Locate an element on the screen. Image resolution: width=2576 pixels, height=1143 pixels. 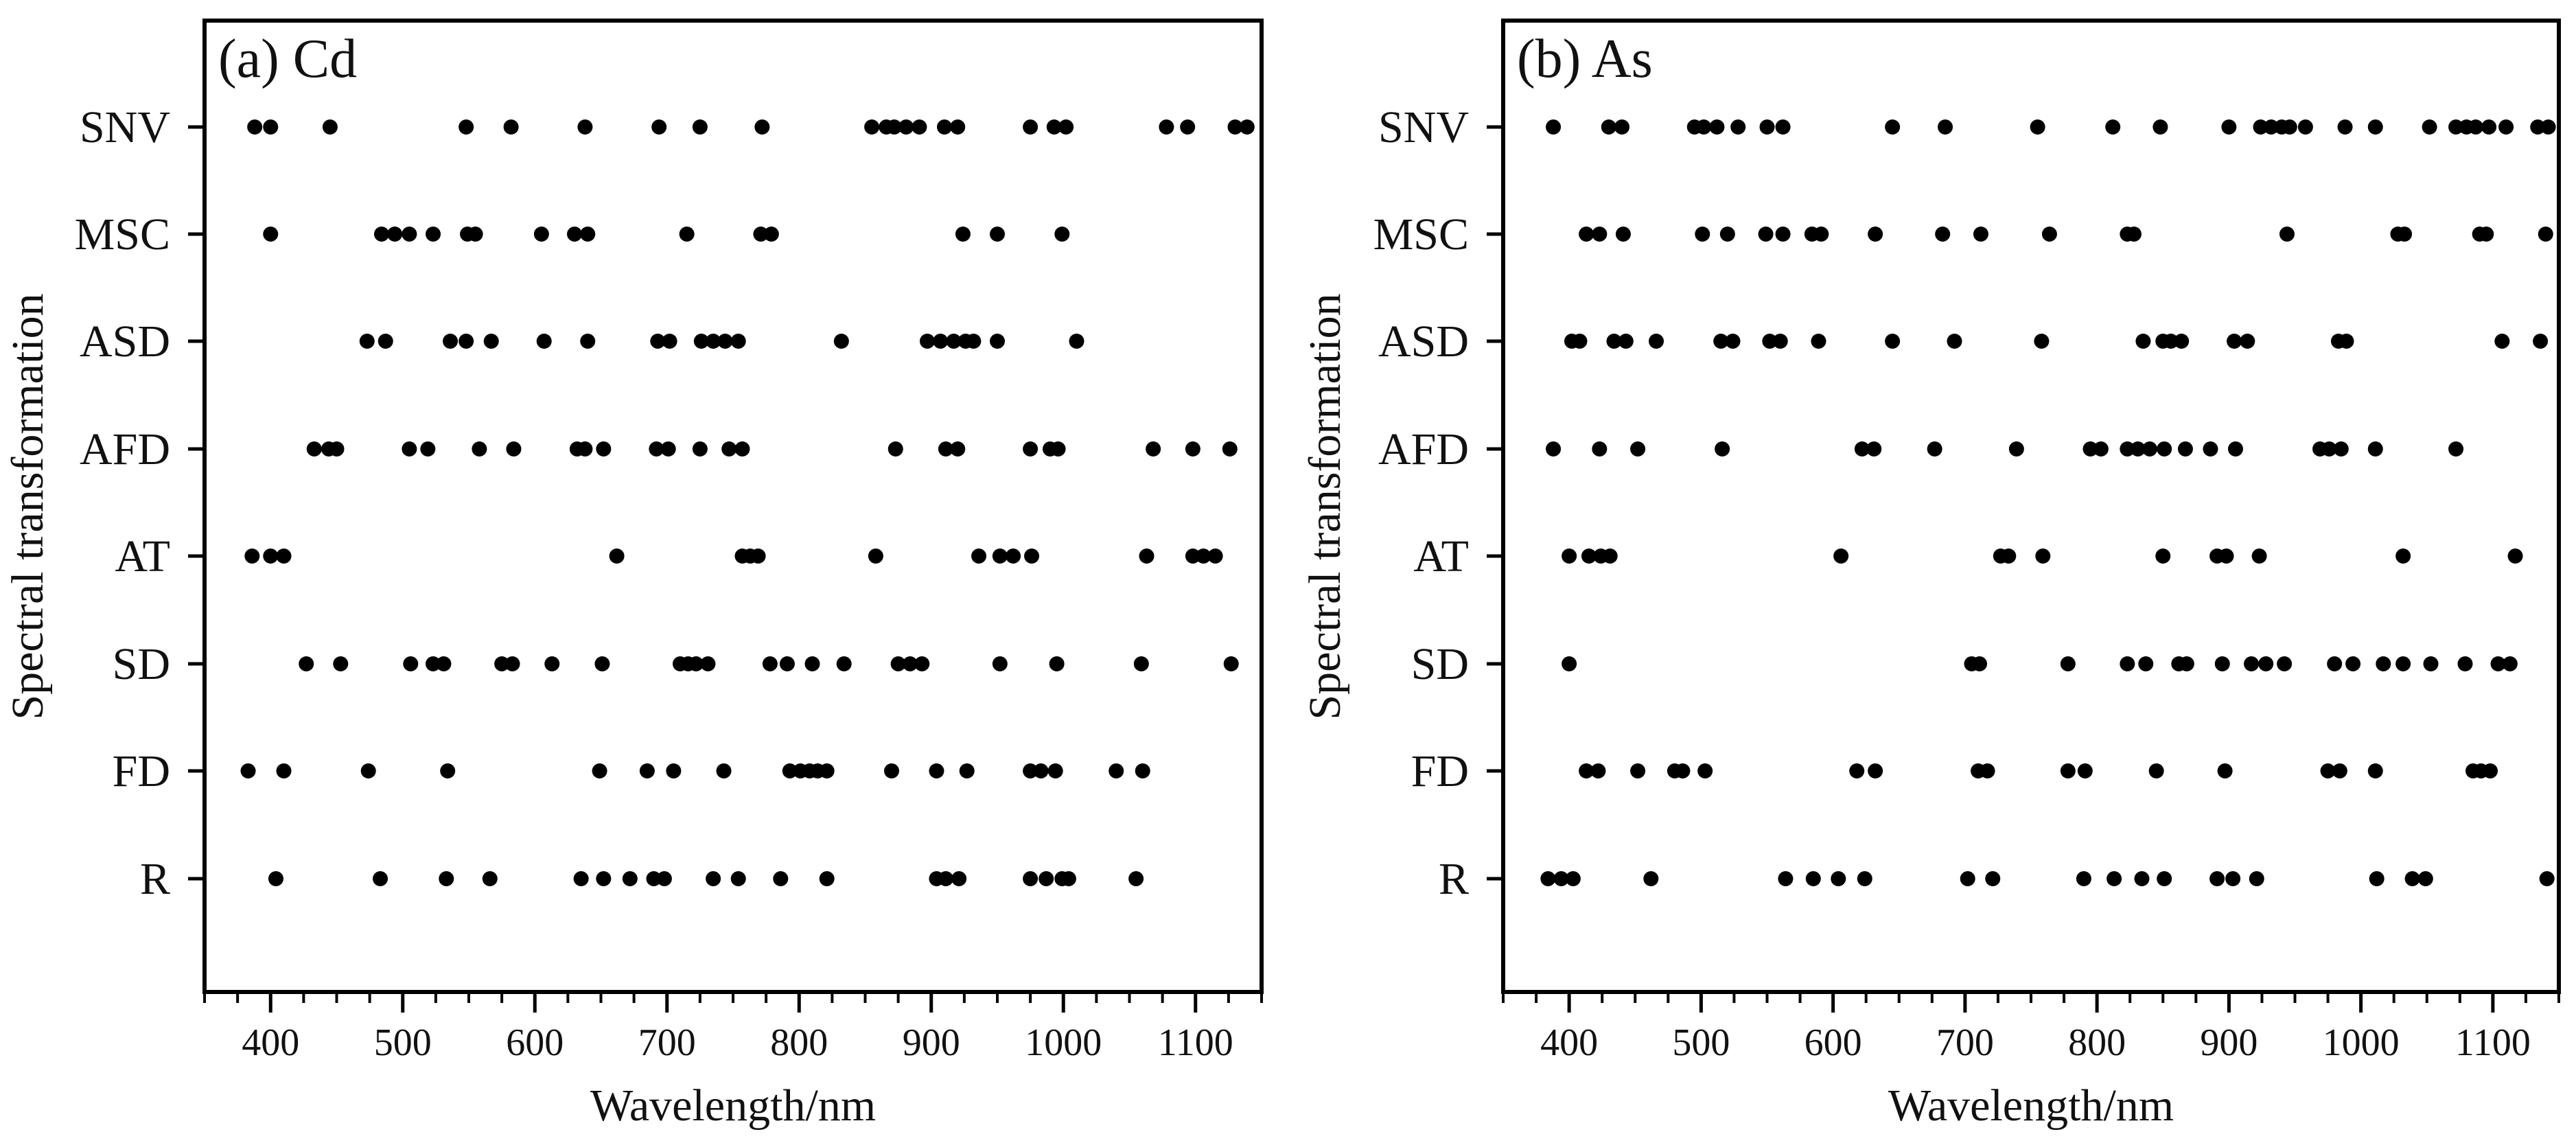
y-category-label: MSC is located at coordinates (1421, 234).